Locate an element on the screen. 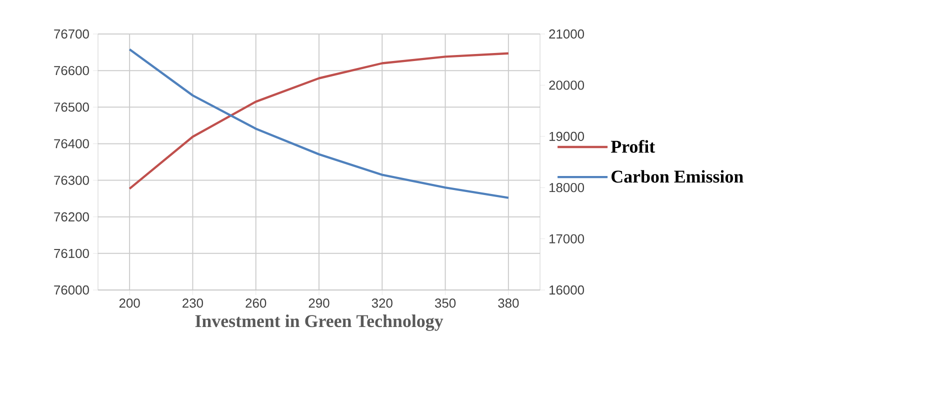 Image resolution: width=929 pixels, height=404 pixels. y-tick-label: 76100 is located at coordinates (71, 253).